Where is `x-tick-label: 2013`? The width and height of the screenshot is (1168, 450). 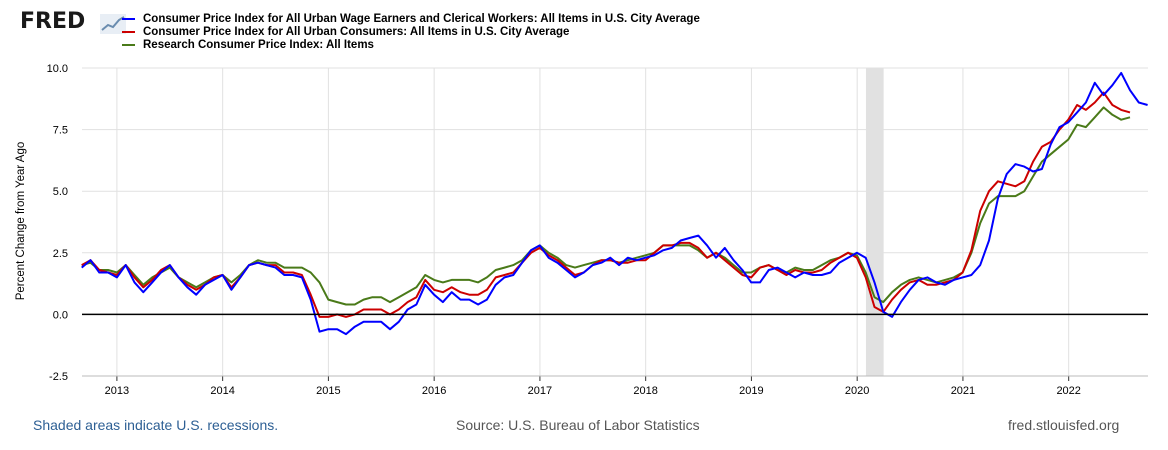
x-tick-label: 2013 is located at coordinates (117, 391).